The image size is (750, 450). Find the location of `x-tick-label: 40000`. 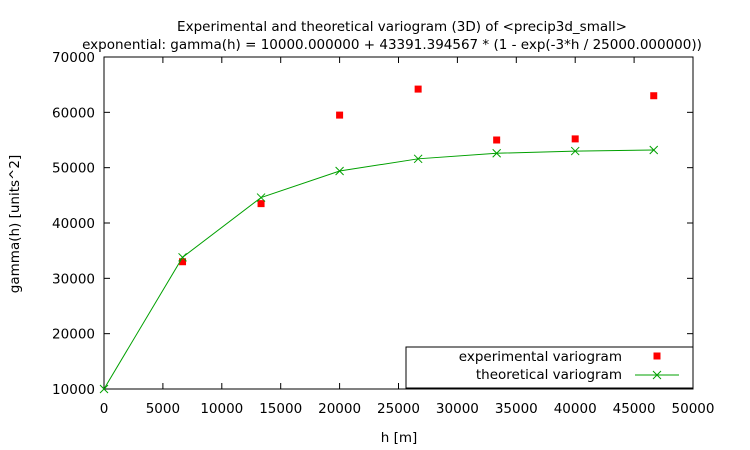

x-tick-label: 40000 is located at coordinates (575, 409).